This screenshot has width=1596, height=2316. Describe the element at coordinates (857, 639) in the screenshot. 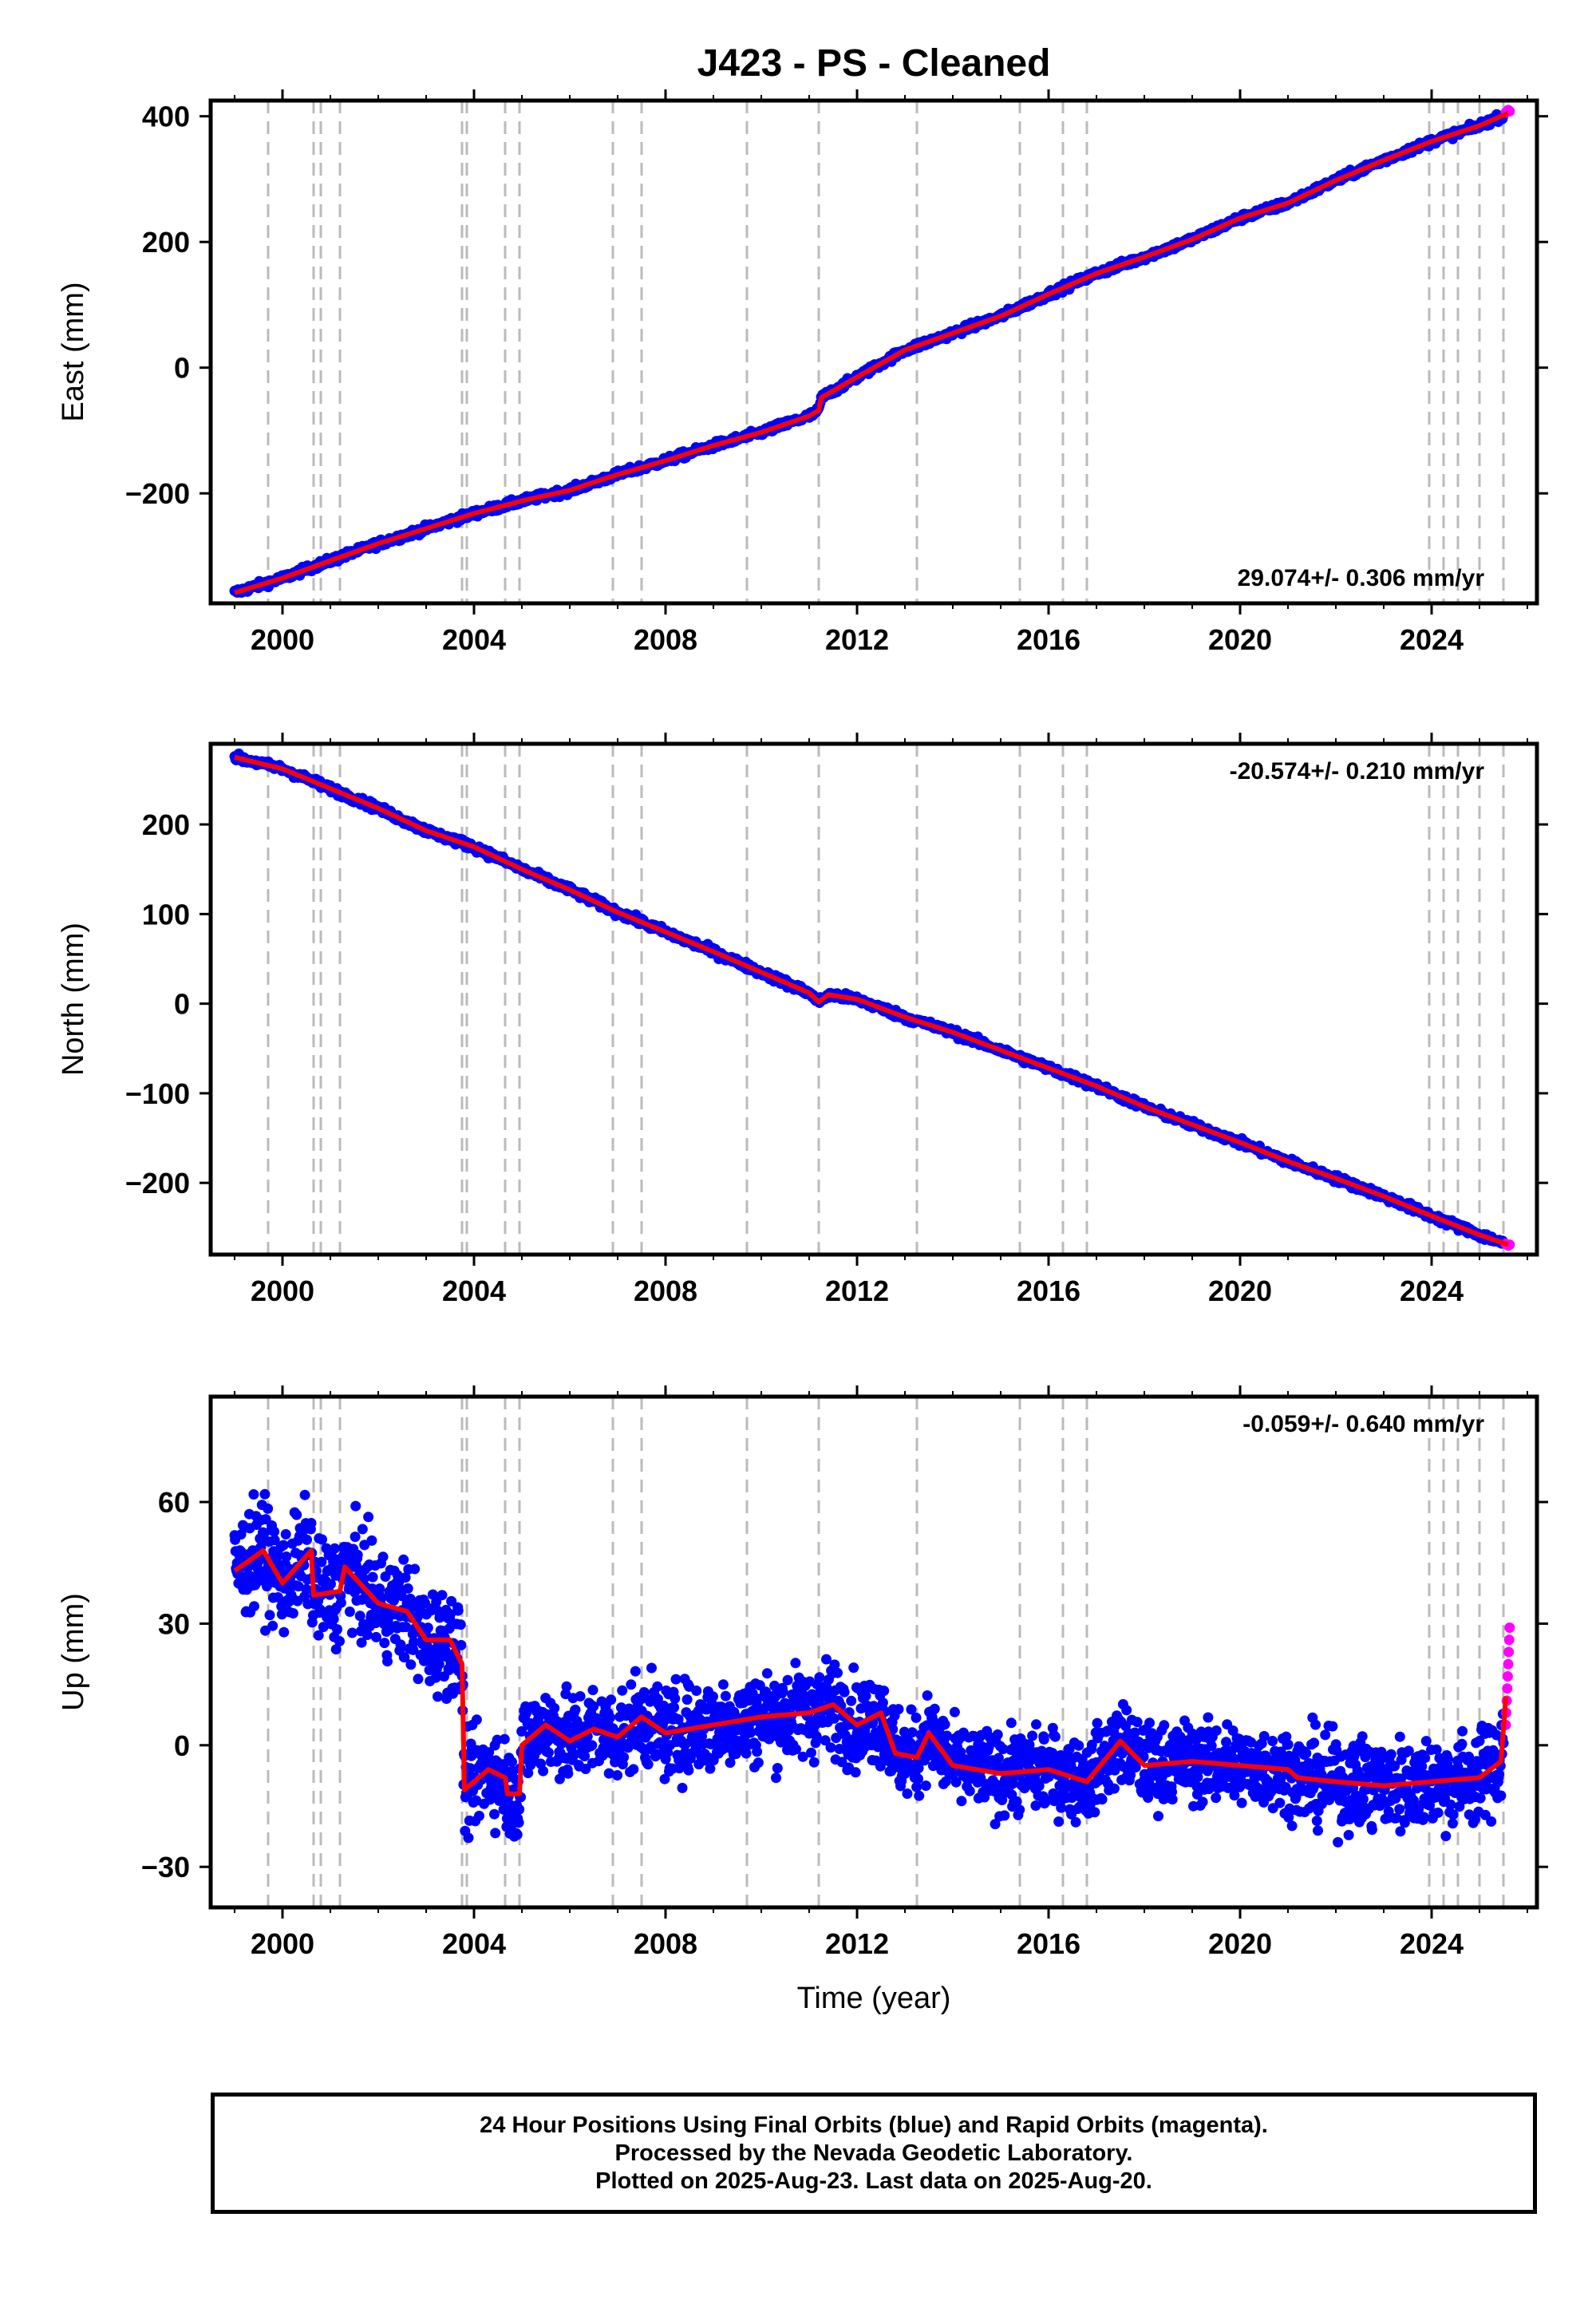

I see `east-x-tick-label: 2012` at that location.